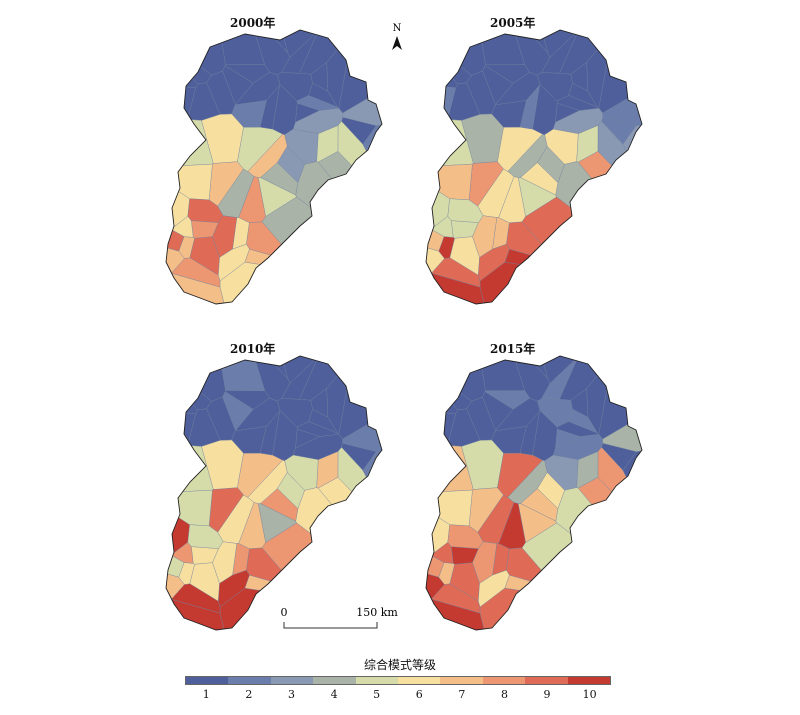  What do you see at coordinates (253, 23) in the screenshot?
I see `panel-title: 2000年` at bounding box center [253, 23].